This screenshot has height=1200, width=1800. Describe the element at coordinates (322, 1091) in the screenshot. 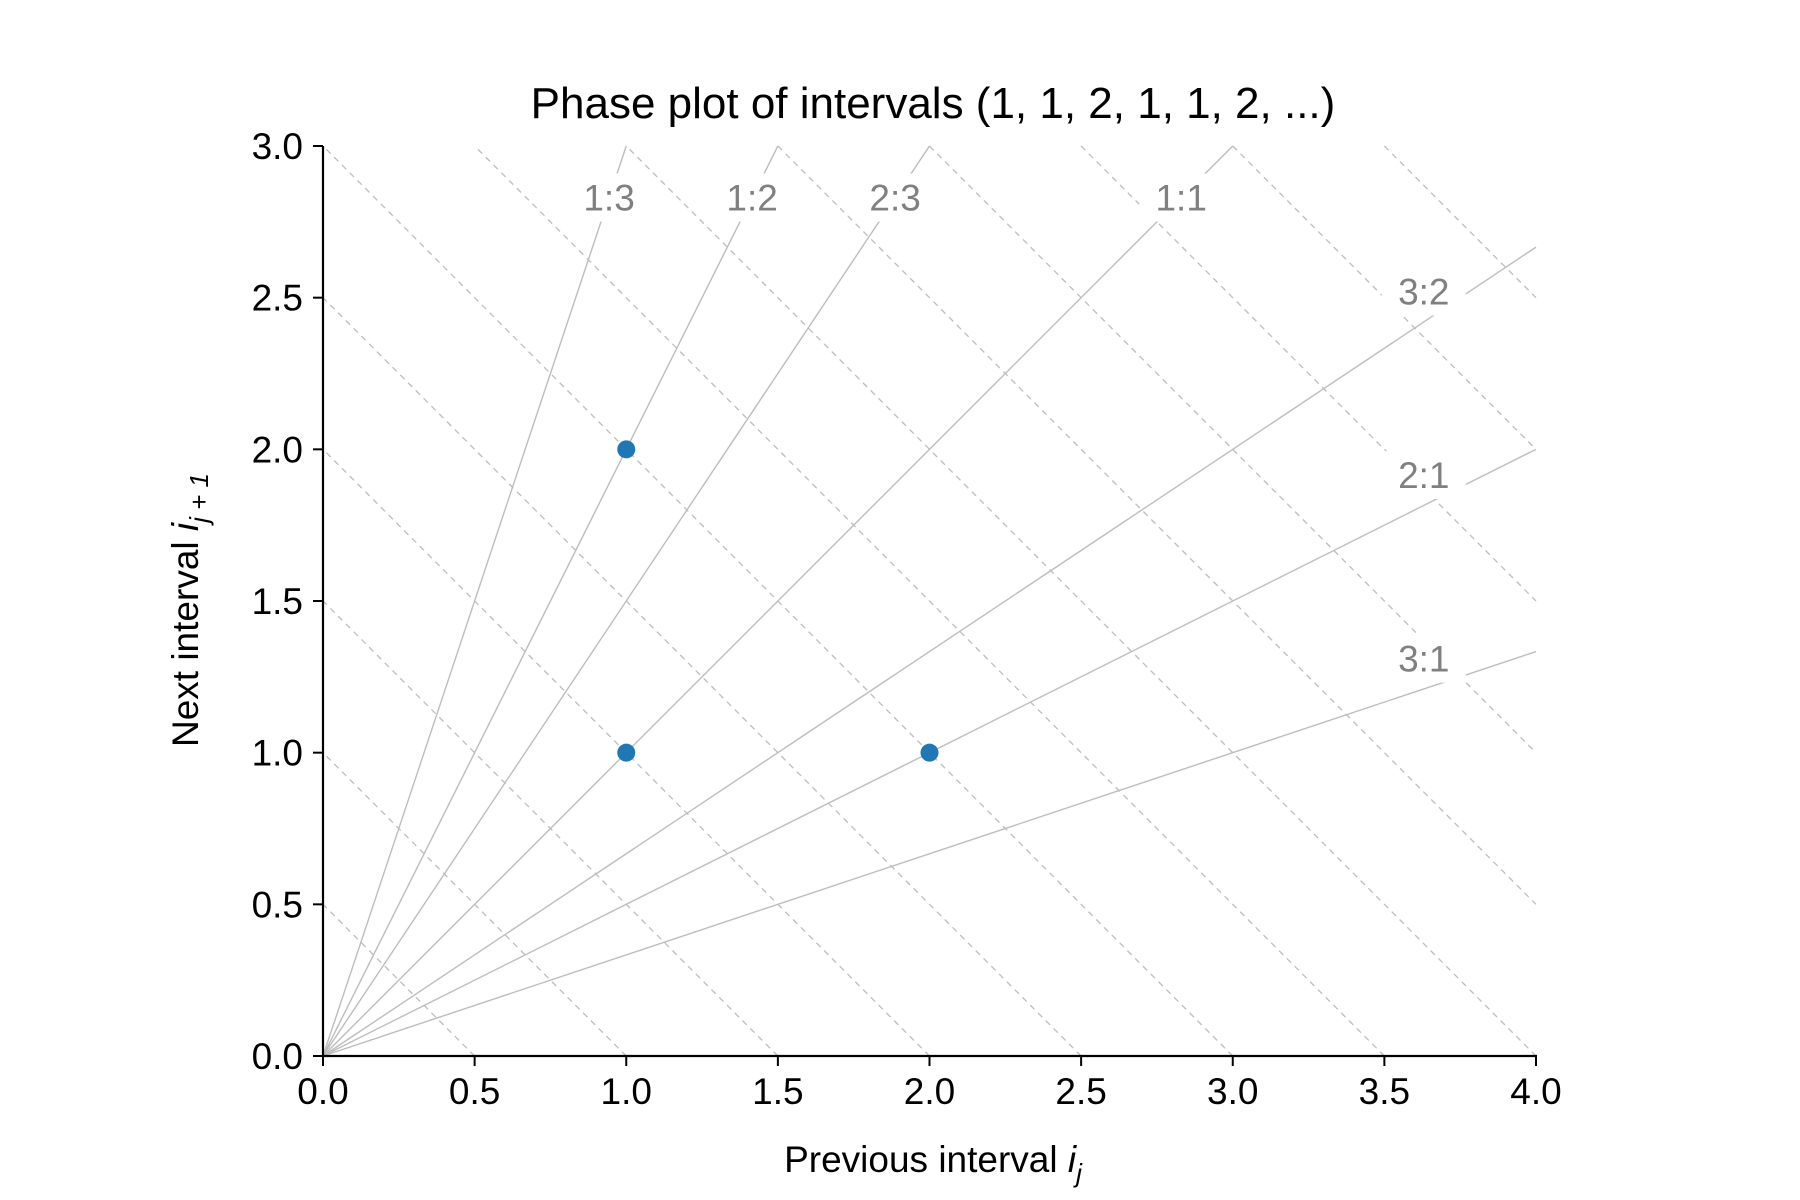

I see `x-tick-label: 0.0` at that location.